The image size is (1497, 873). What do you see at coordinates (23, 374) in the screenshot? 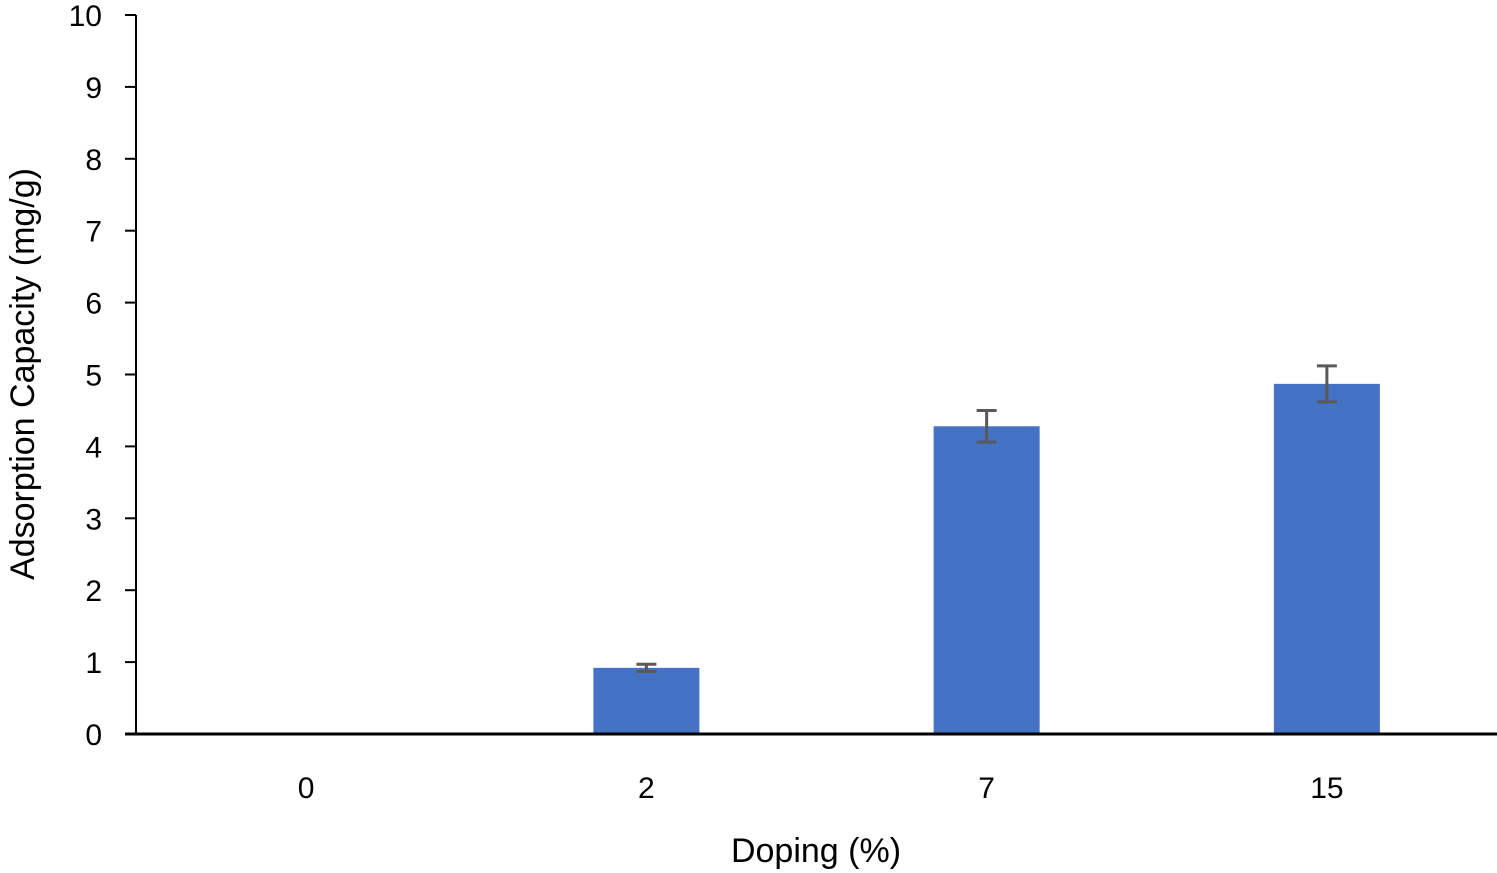
I see `y-axis-title: Adsorption Capacity (mg/g)` at bounding box center [23, 374].